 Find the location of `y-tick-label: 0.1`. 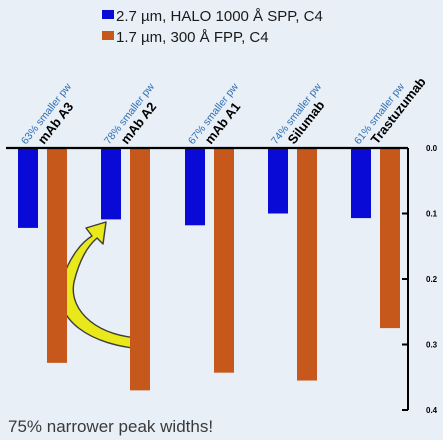

y-tick-label: 0.1 is located at coordinates (432, 214).